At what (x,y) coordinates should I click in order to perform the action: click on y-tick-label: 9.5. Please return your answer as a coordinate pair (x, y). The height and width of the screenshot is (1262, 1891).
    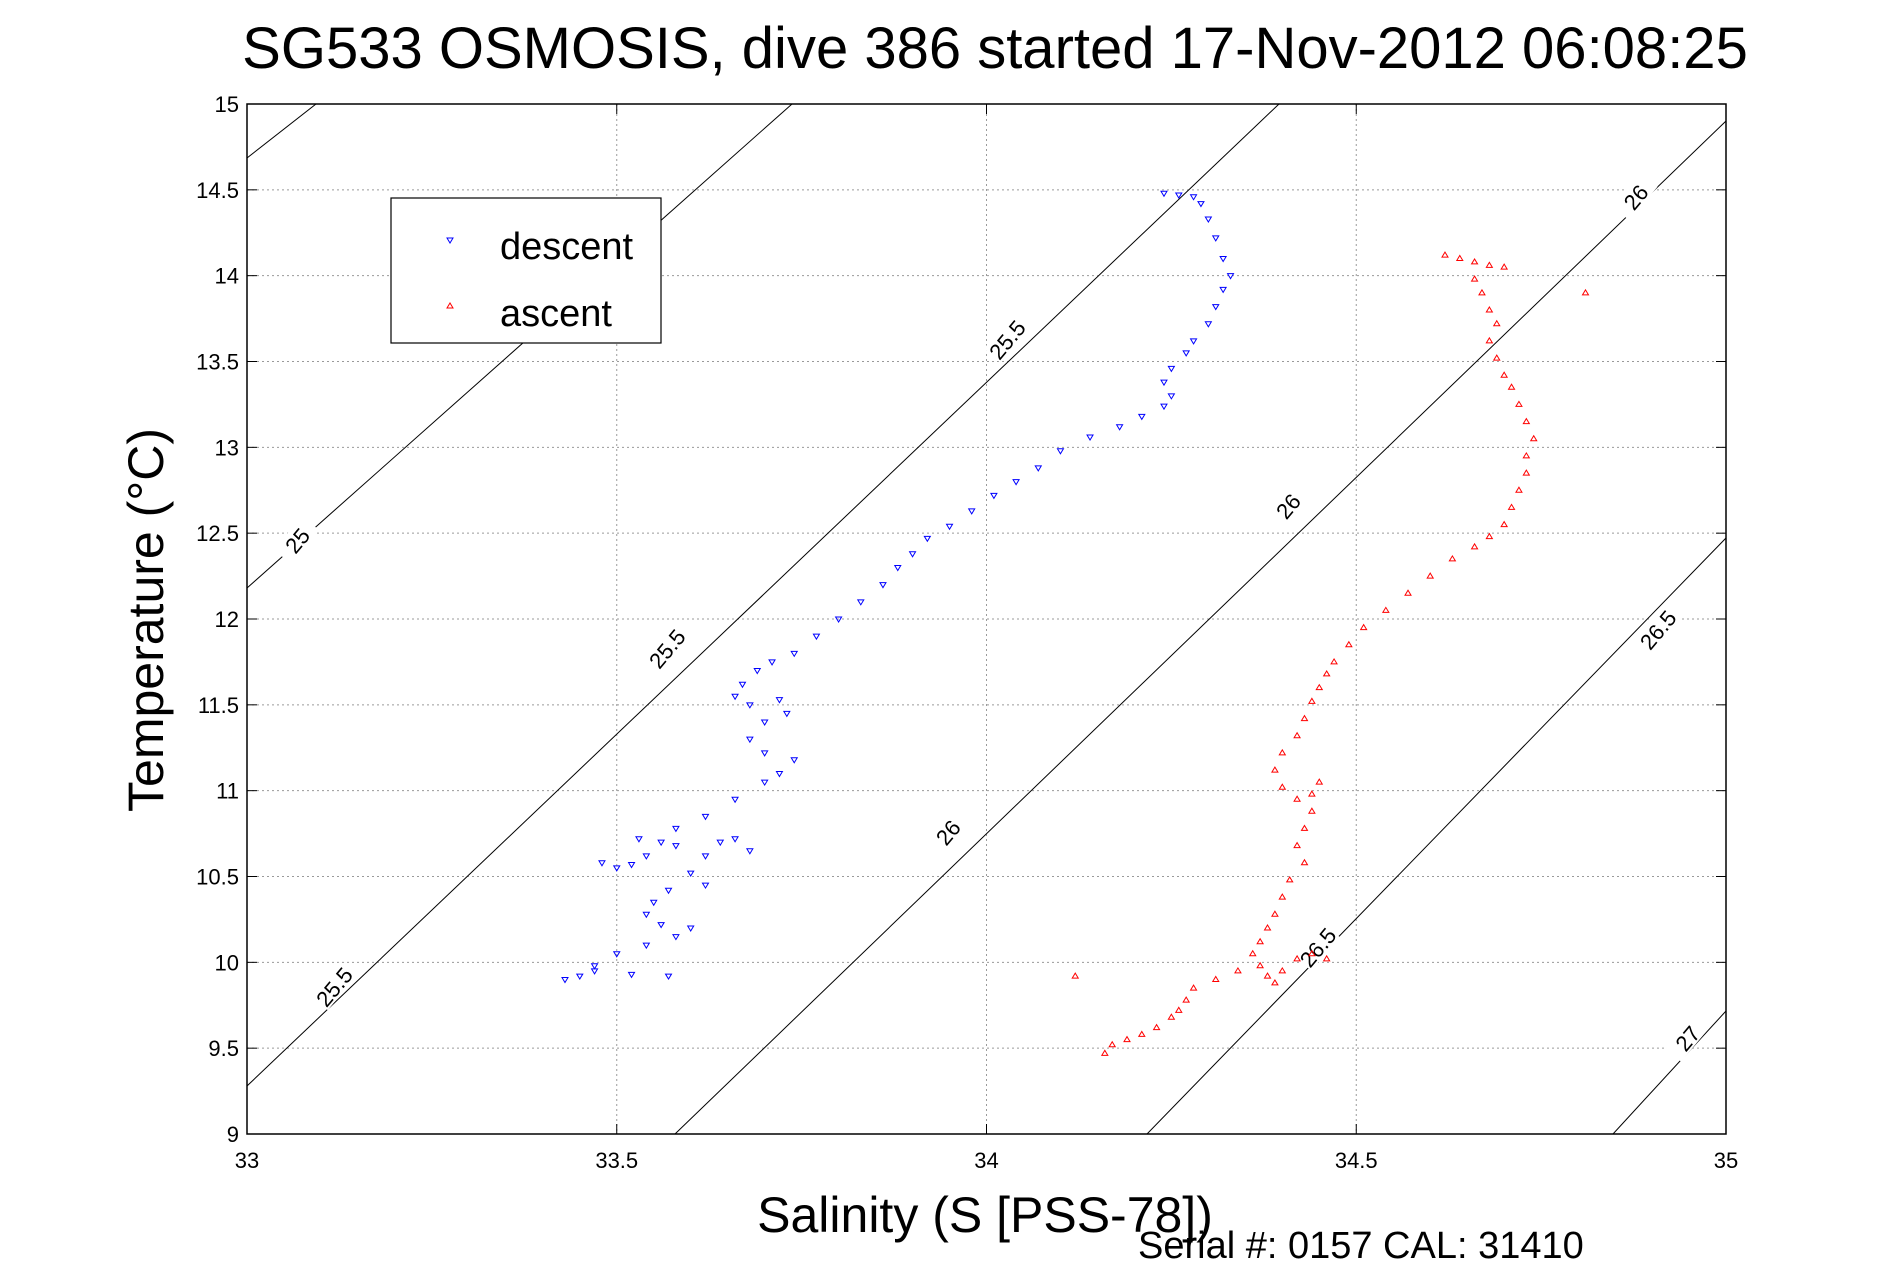
    Looking at the image, I should click on (223, 1048).